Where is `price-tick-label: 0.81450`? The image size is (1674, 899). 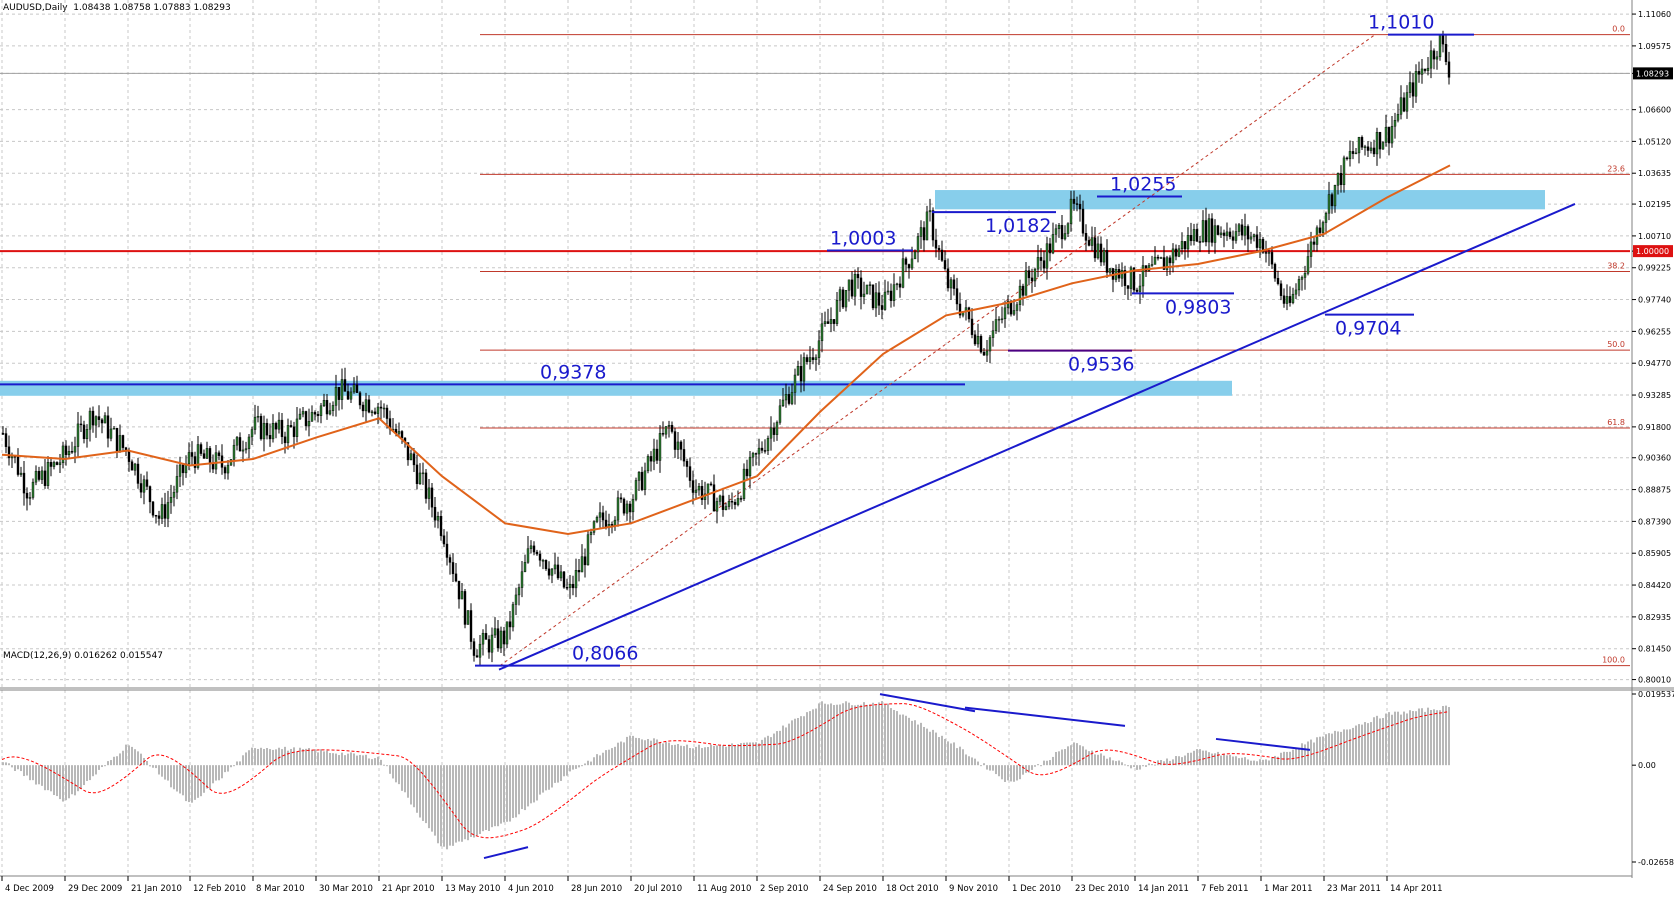
price-tick-label: 0.81450 is located at coordinates (1654, 649).